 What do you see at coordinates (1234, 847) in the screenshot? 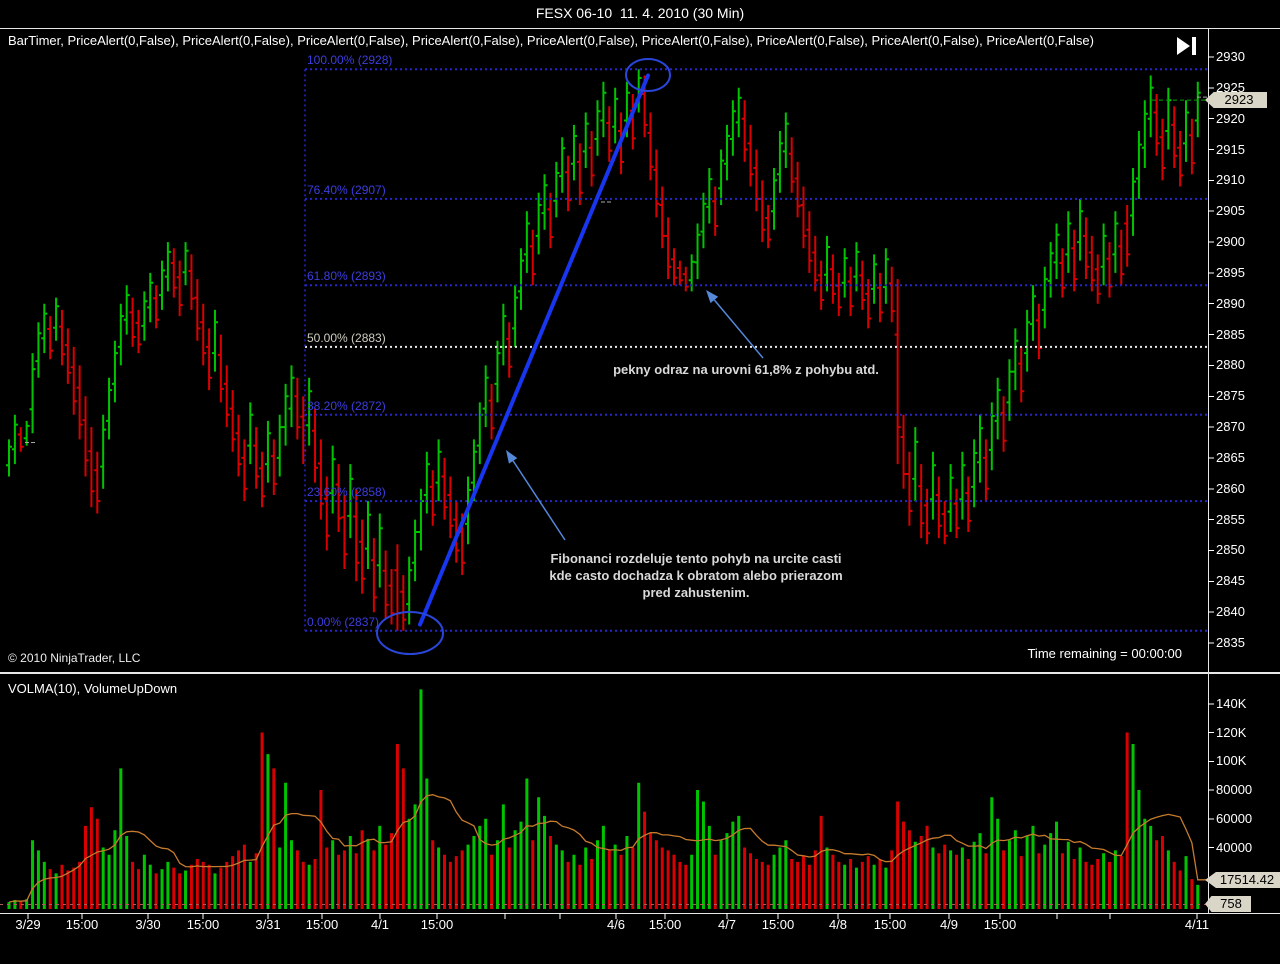
I see `volume-tick-label: 40000` at bounding box center [1234, 847].